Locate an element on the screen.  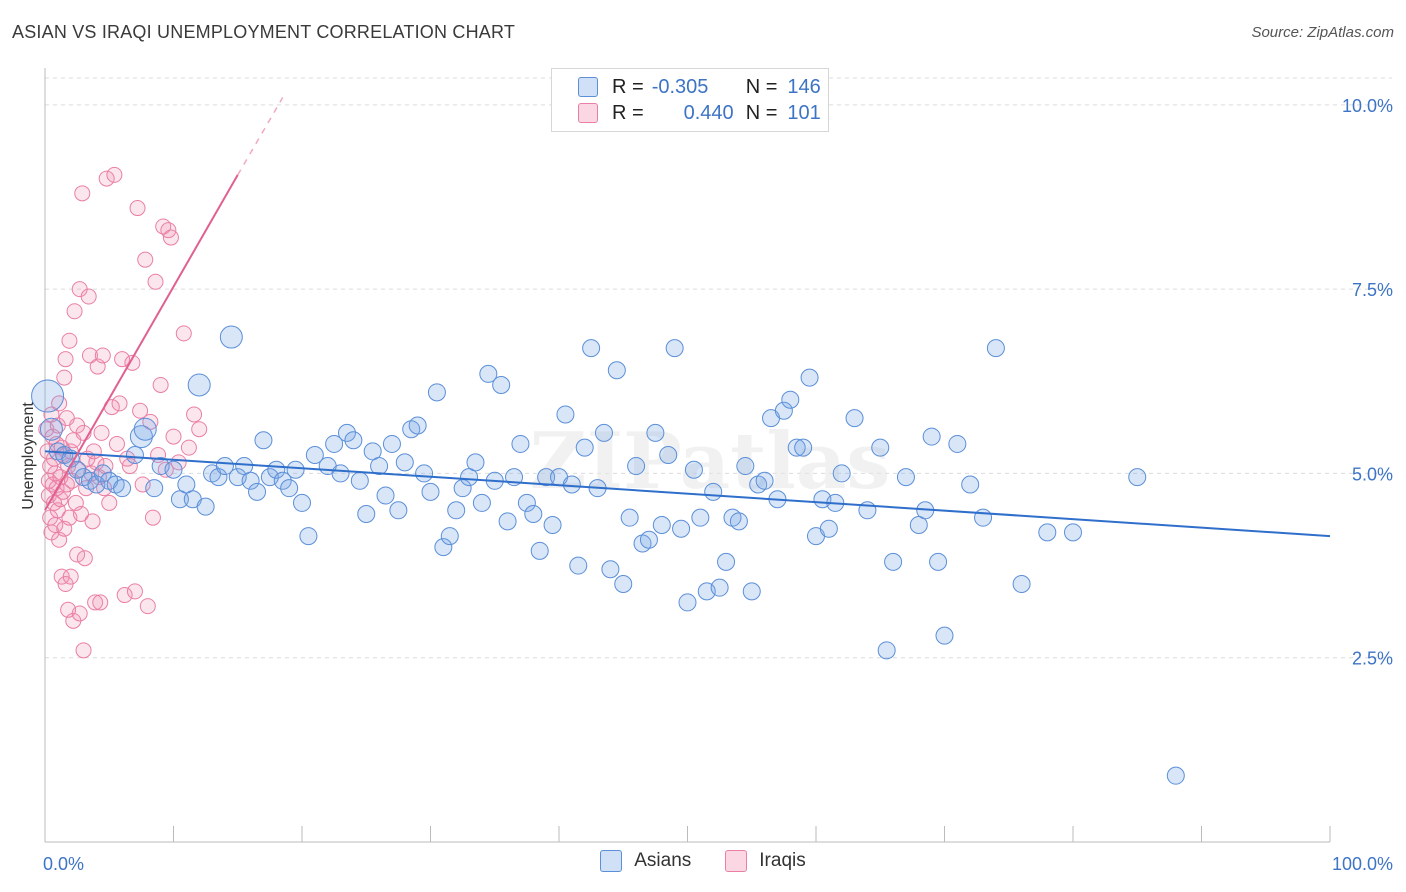
r-value: 0.440 is located at coordinates (708, 112).